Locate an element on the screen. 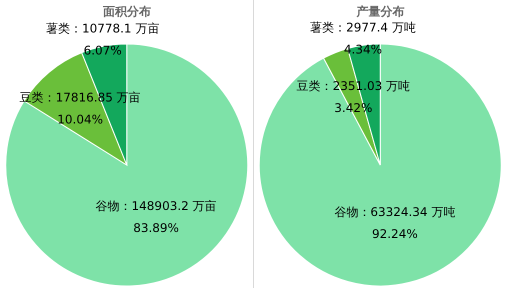 This screenshot has width=507, height=288. slice-label: 谷物：148903.2 万亩 83.89% is located at coordinates (156, 217).